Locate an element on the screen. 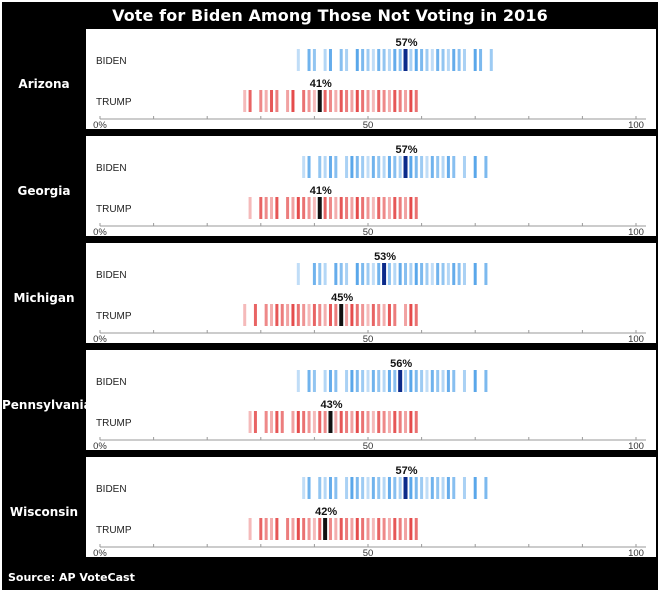  series-label-biden: BIDEN is located at coordinates (111, 168).